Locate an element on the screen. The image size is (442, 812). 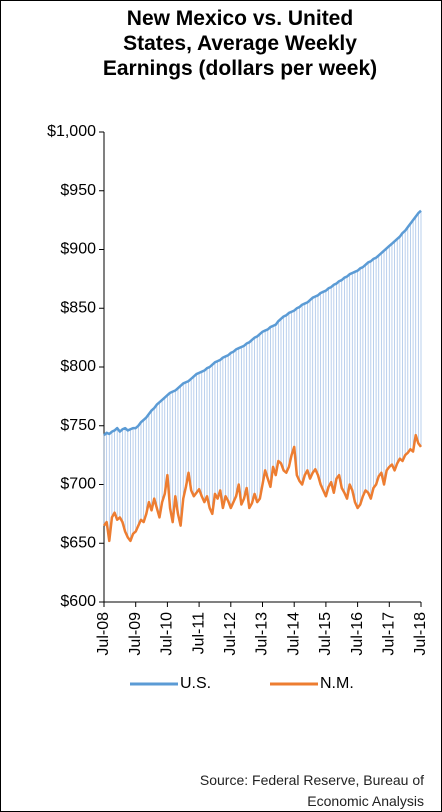
x-tick-label: Jul-16 is located at coordinates (357, 634).